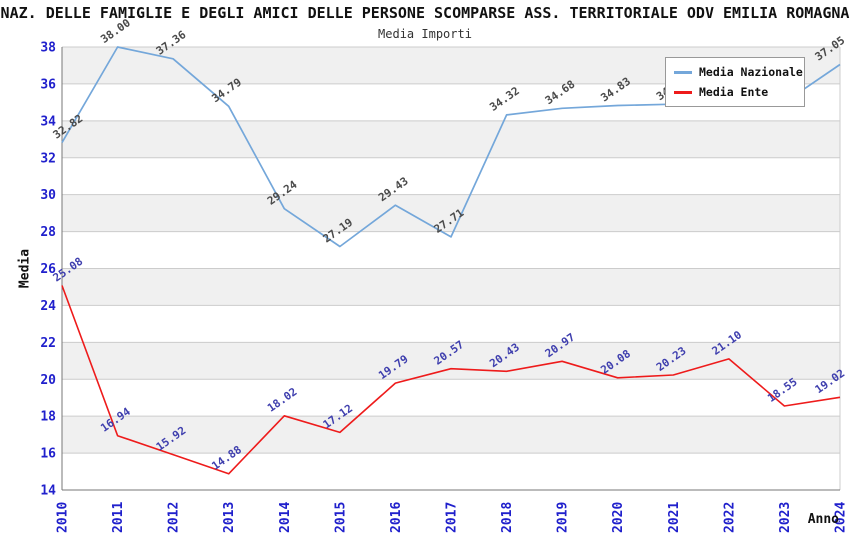 Image resolution: width=850 pixels, height=550 pixels. Describe the element at coordinates (683, 72) in the screenshot. I see `legend-line-swatch-blue` at that location.